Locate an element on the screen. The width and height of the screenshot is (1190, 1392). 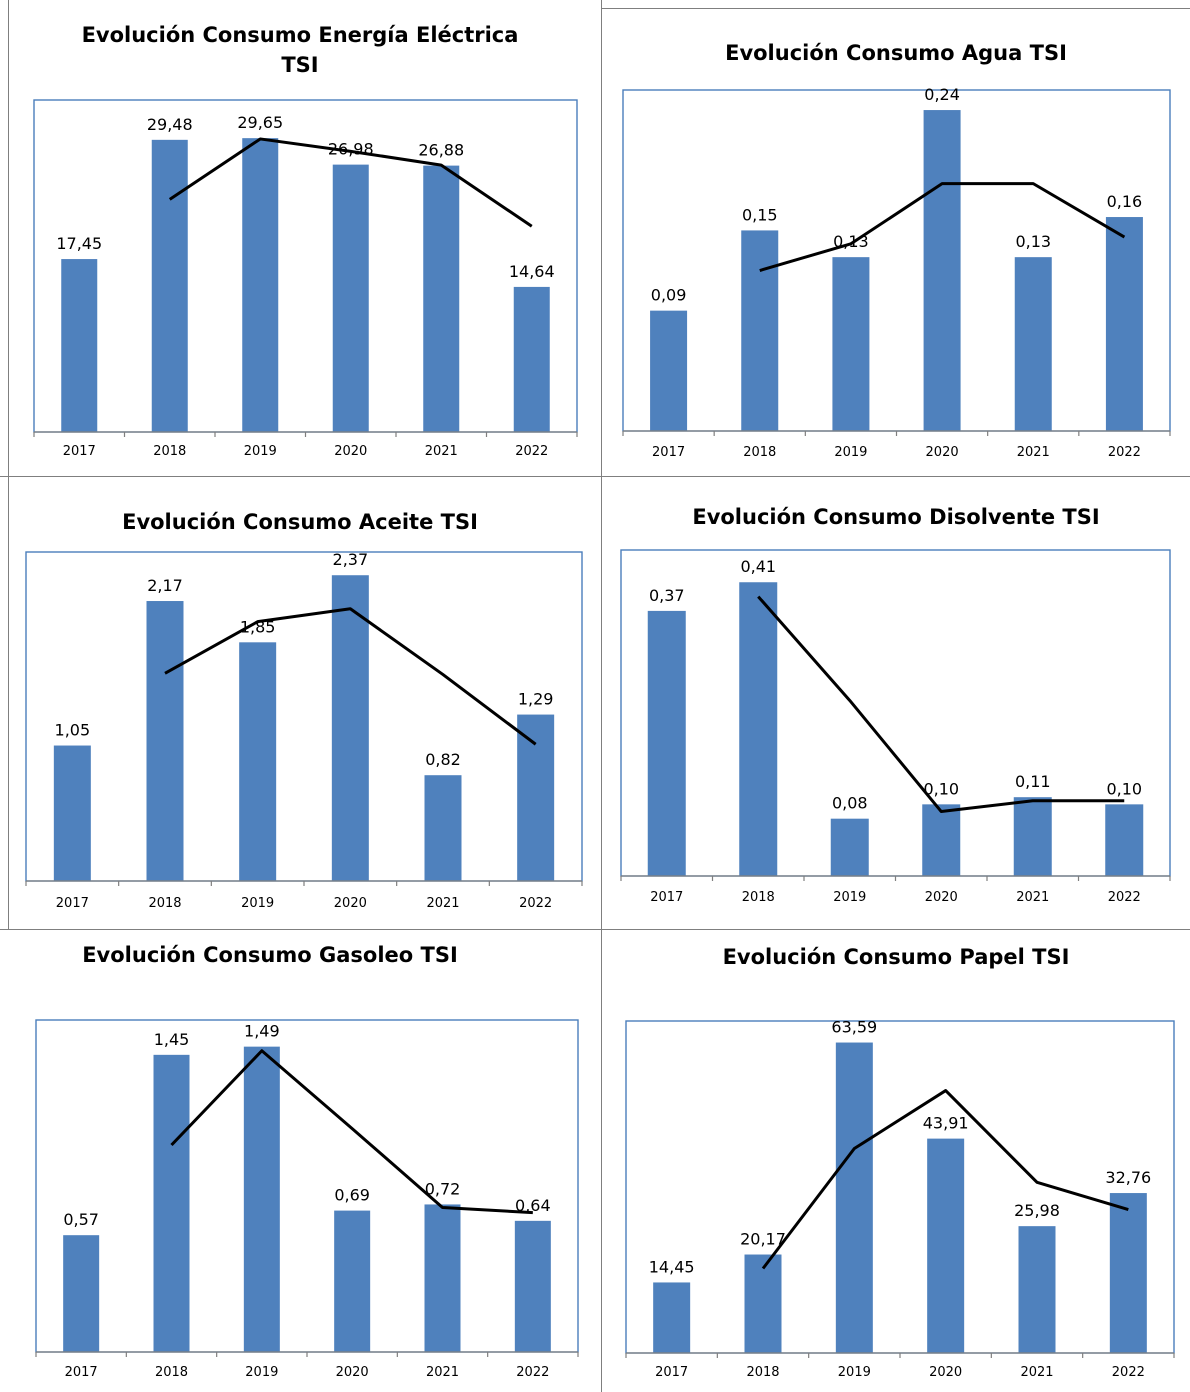
chart-title-line: Evolución Consumo Energía Eléctrica is located at coordinates (300, 35).